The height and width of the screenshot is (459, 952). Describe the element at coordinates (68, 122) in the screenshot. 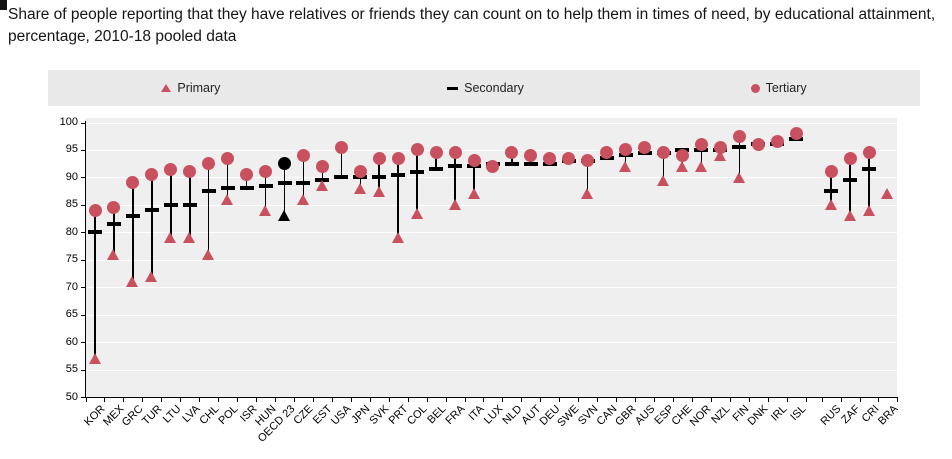

I see `y-axis-tick-label: 100` at that location.